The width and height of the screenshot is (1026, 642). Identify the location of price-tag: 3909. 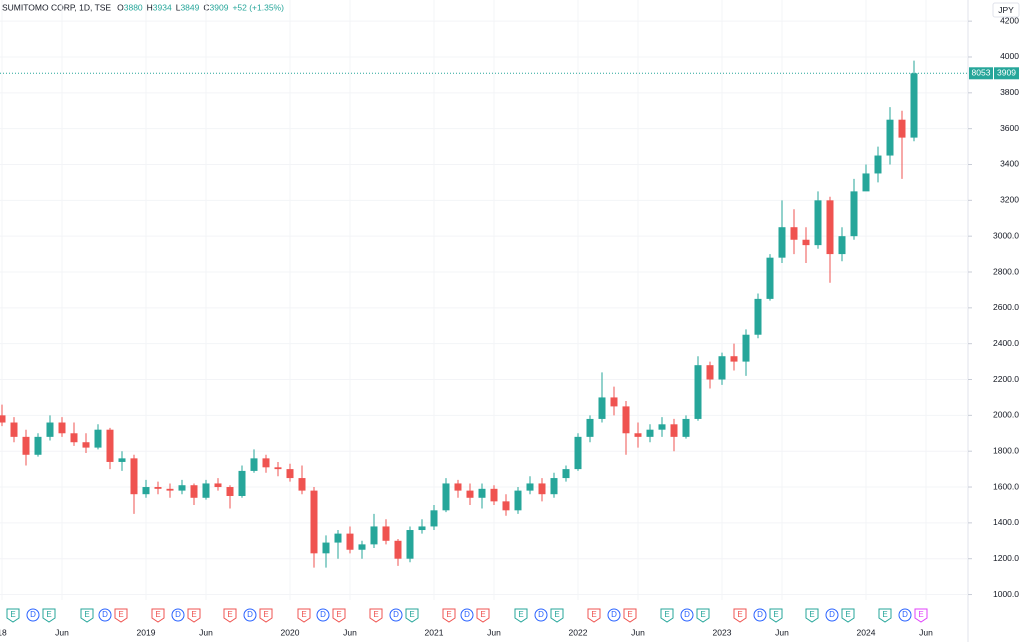
(1006, 73).